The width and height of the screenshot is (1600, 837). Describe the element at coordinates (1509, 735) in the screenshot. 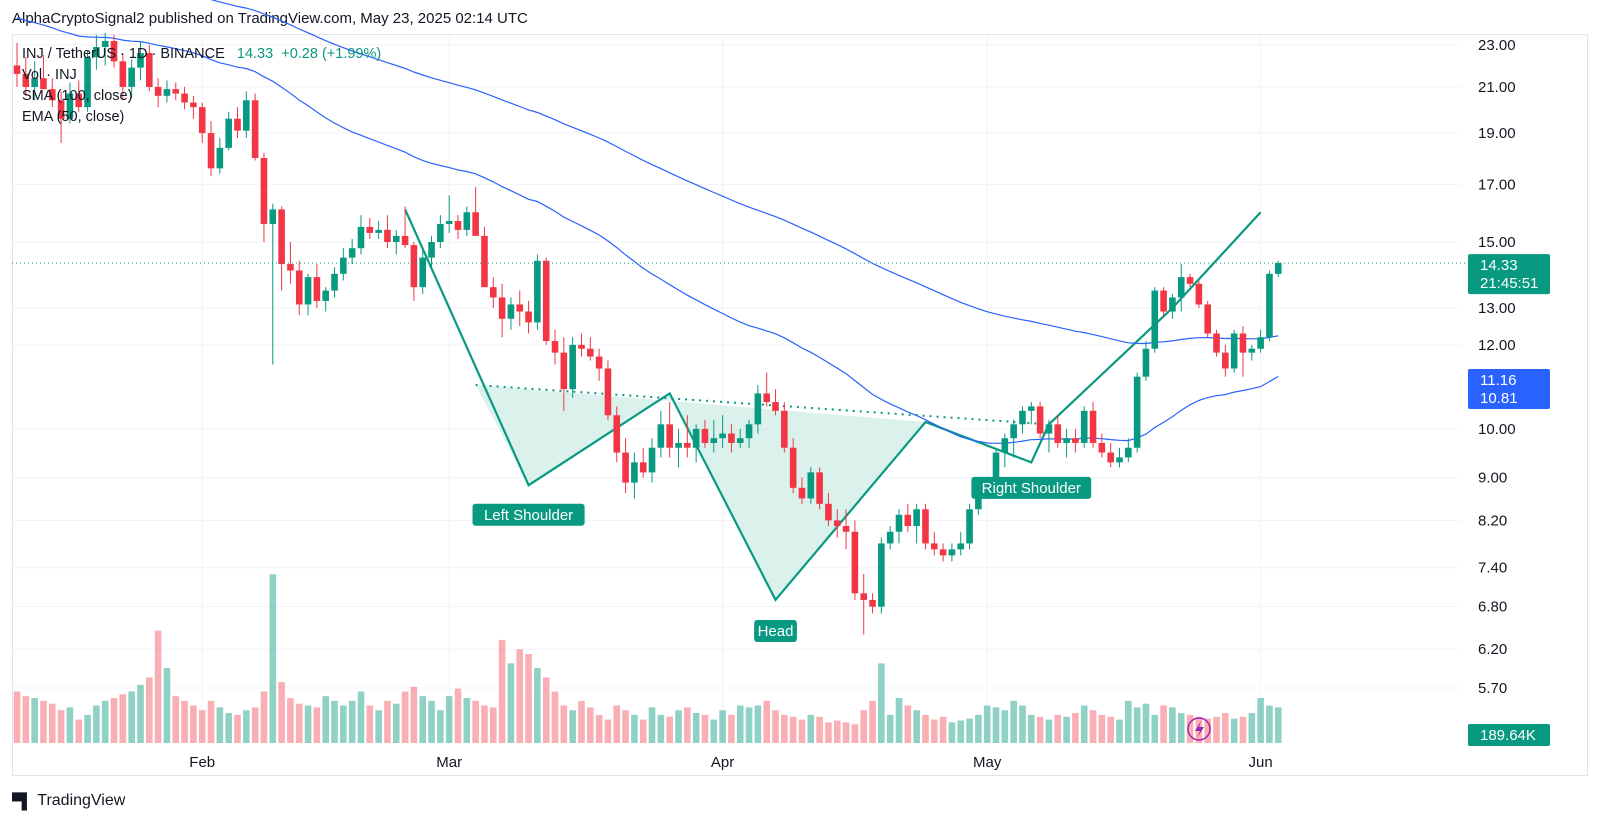

I see `volume-badge-box` at that location.